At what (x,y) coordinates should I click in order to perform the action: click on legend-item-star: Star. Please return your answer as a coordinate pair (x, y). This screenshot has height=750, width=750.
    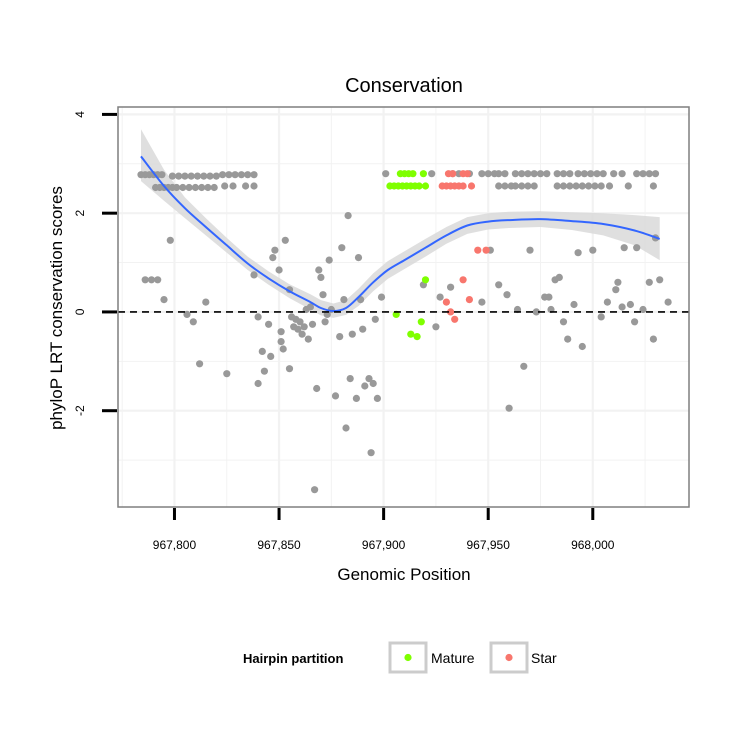
    Looking at the image, I should click on (523, 657).